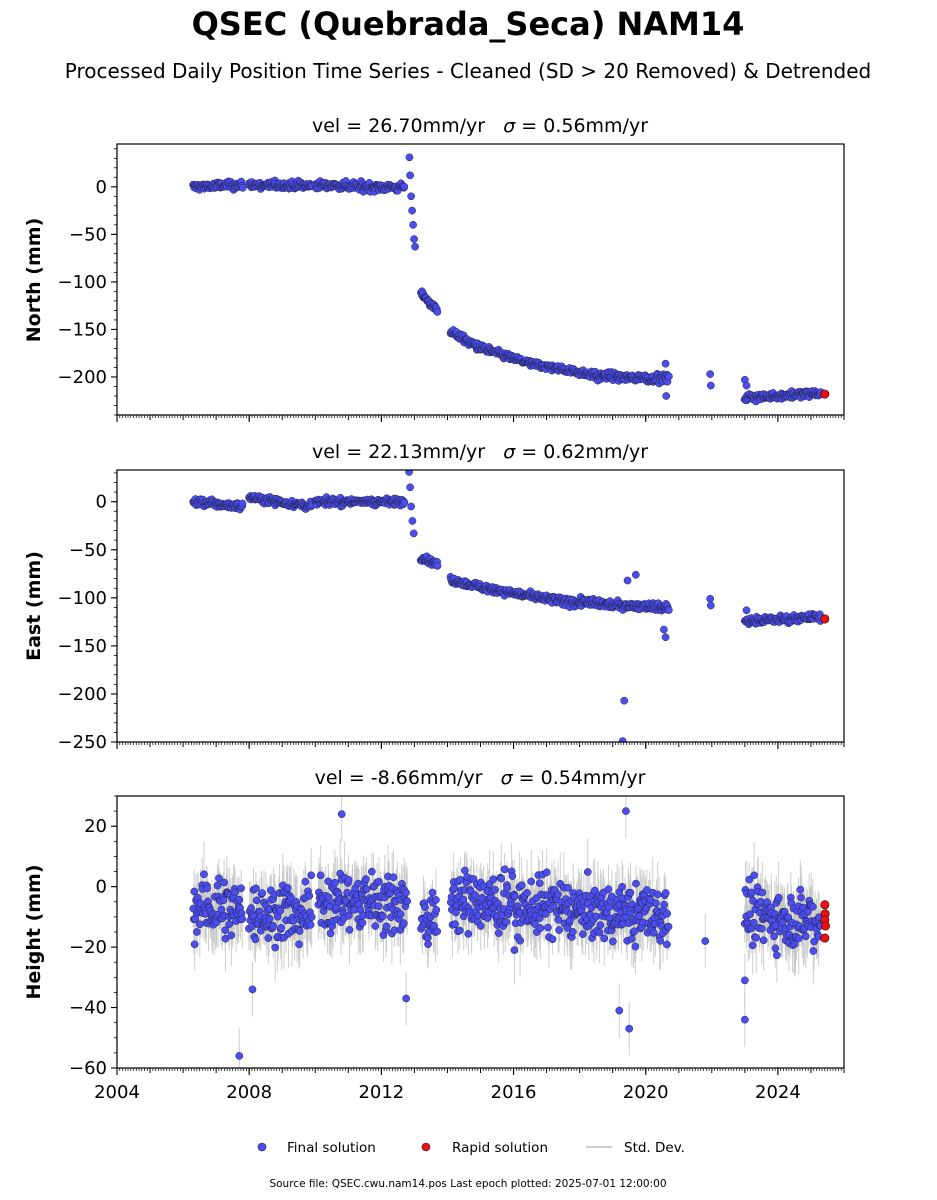 This screenshot has width=937, height=1200. I want to click on north-rapid-point, so click(825, 394).